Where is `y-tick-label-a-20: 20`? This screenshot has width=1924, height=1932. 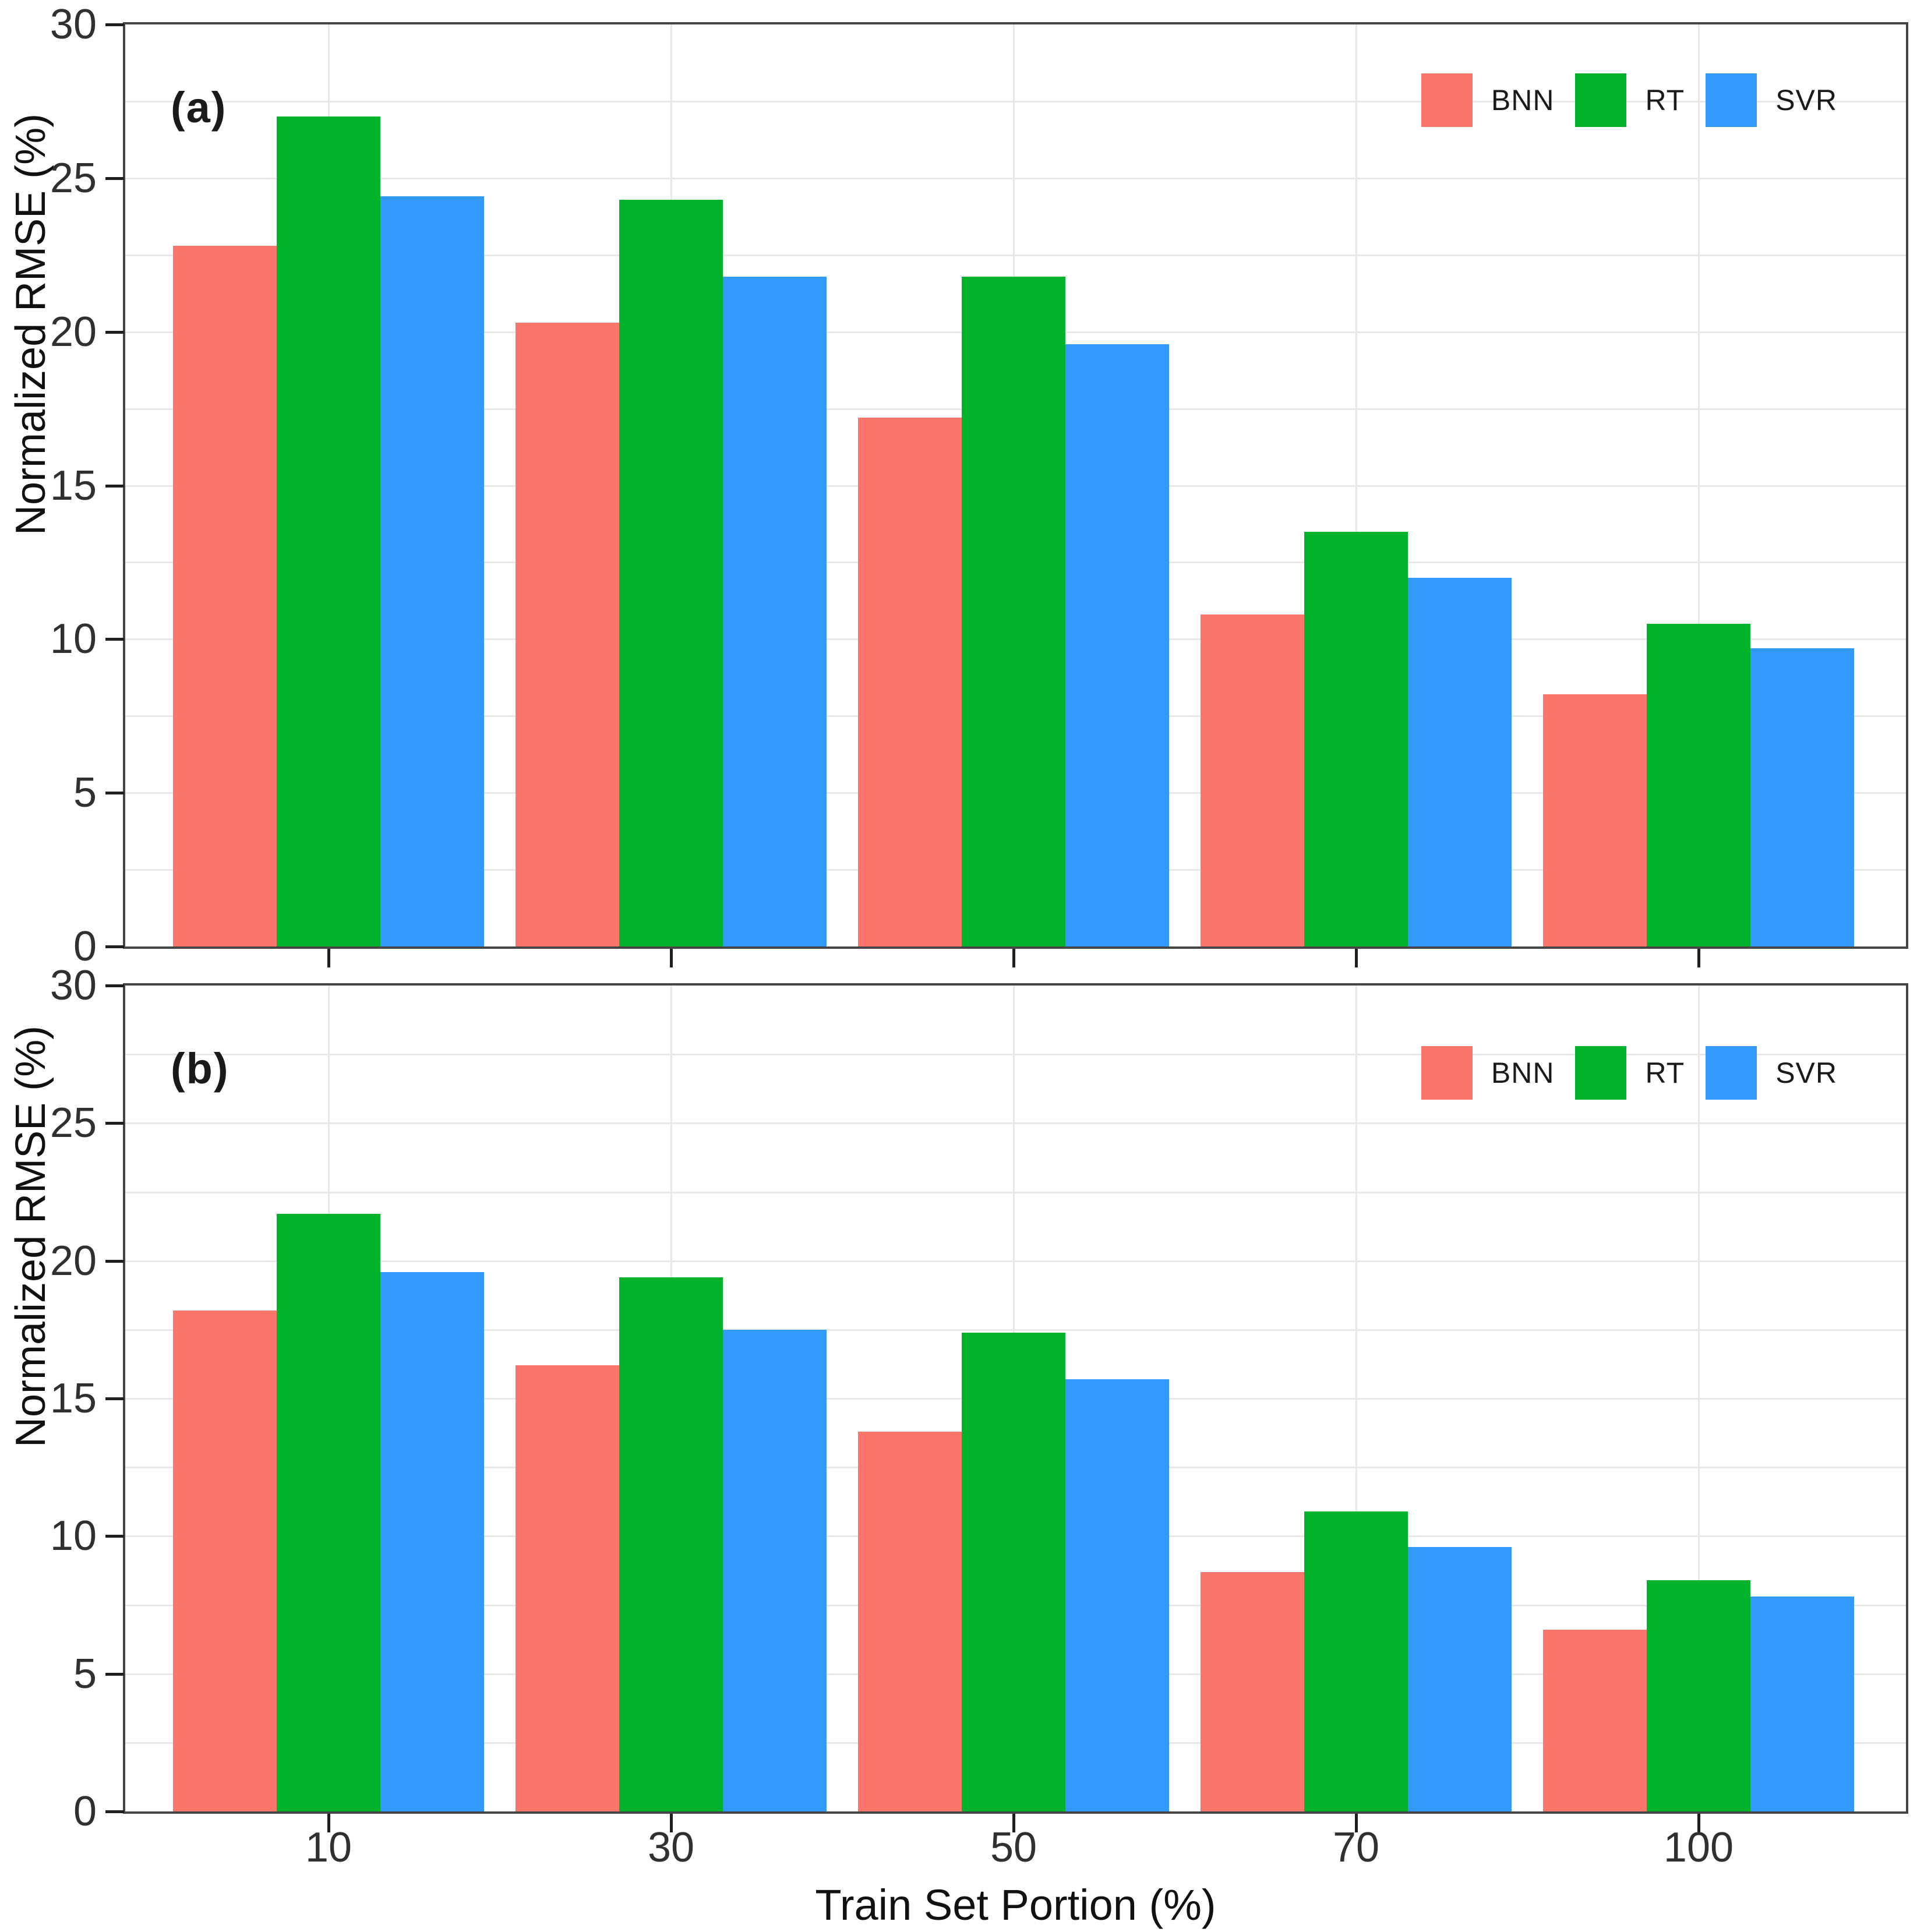
y-tick-label-a-20: 20 is located at coordinates (73, 331).